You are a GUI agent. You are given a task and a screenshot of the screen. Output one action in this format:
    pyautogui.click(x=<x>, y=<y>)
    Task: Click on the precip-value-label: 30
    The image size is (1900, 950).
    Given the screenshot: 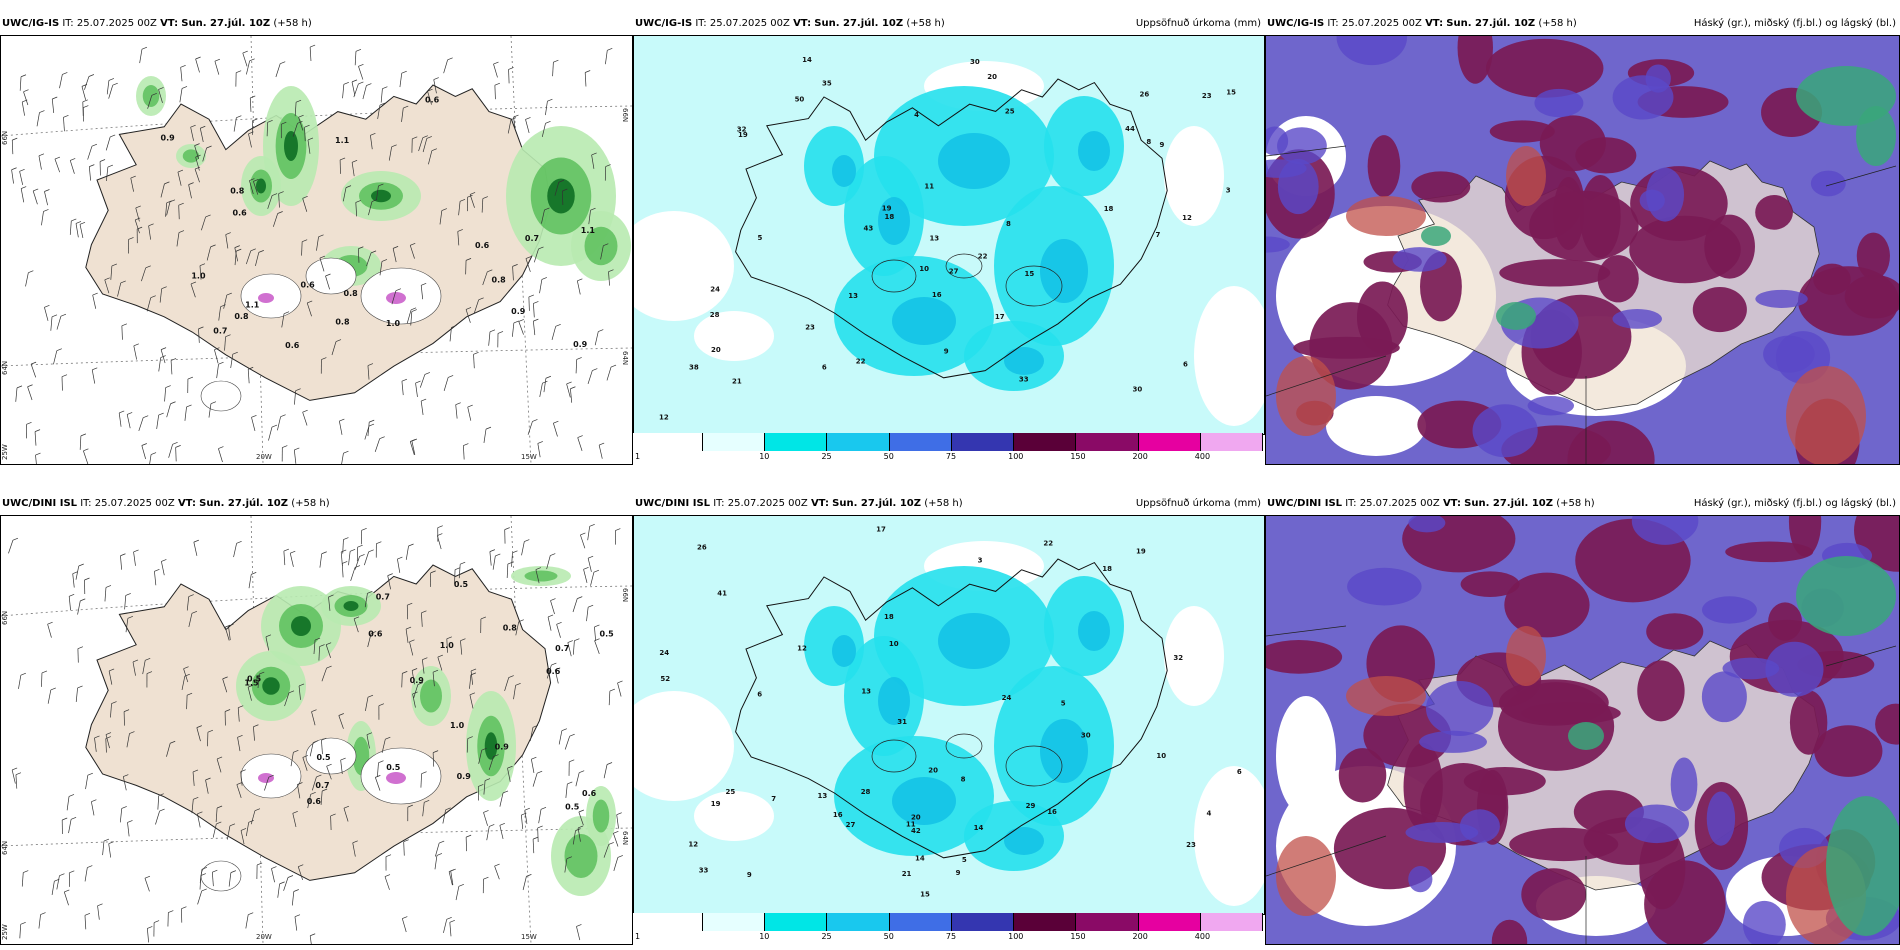 What is the action you would take?
    pyautogui.click(x=1086, y=736)
    